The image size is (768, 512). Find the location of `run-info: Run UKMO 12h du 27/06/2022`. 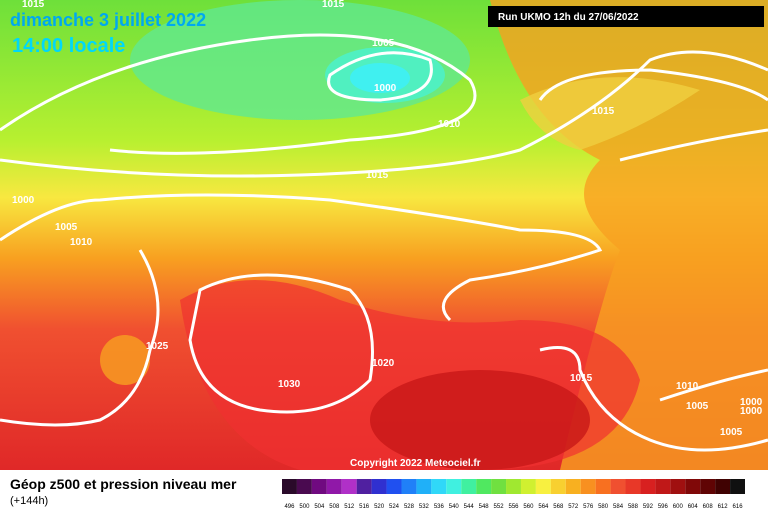

run-info: Run UKMO 12h du 27/06/2022 is located at coordinates (568, 17).